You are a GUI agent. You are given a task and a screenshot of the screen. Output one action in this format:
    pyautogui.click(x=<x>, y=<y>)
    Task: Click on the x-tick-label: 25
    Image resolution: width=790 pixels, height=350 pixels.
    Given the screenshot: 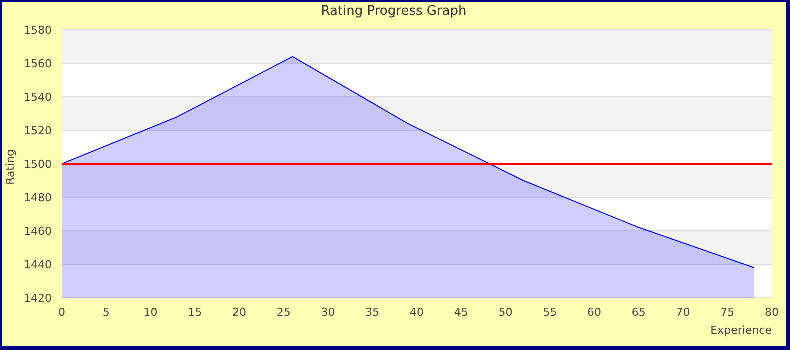 What is the action you would take?
    pyautogui.click(x=283, y=312)
    